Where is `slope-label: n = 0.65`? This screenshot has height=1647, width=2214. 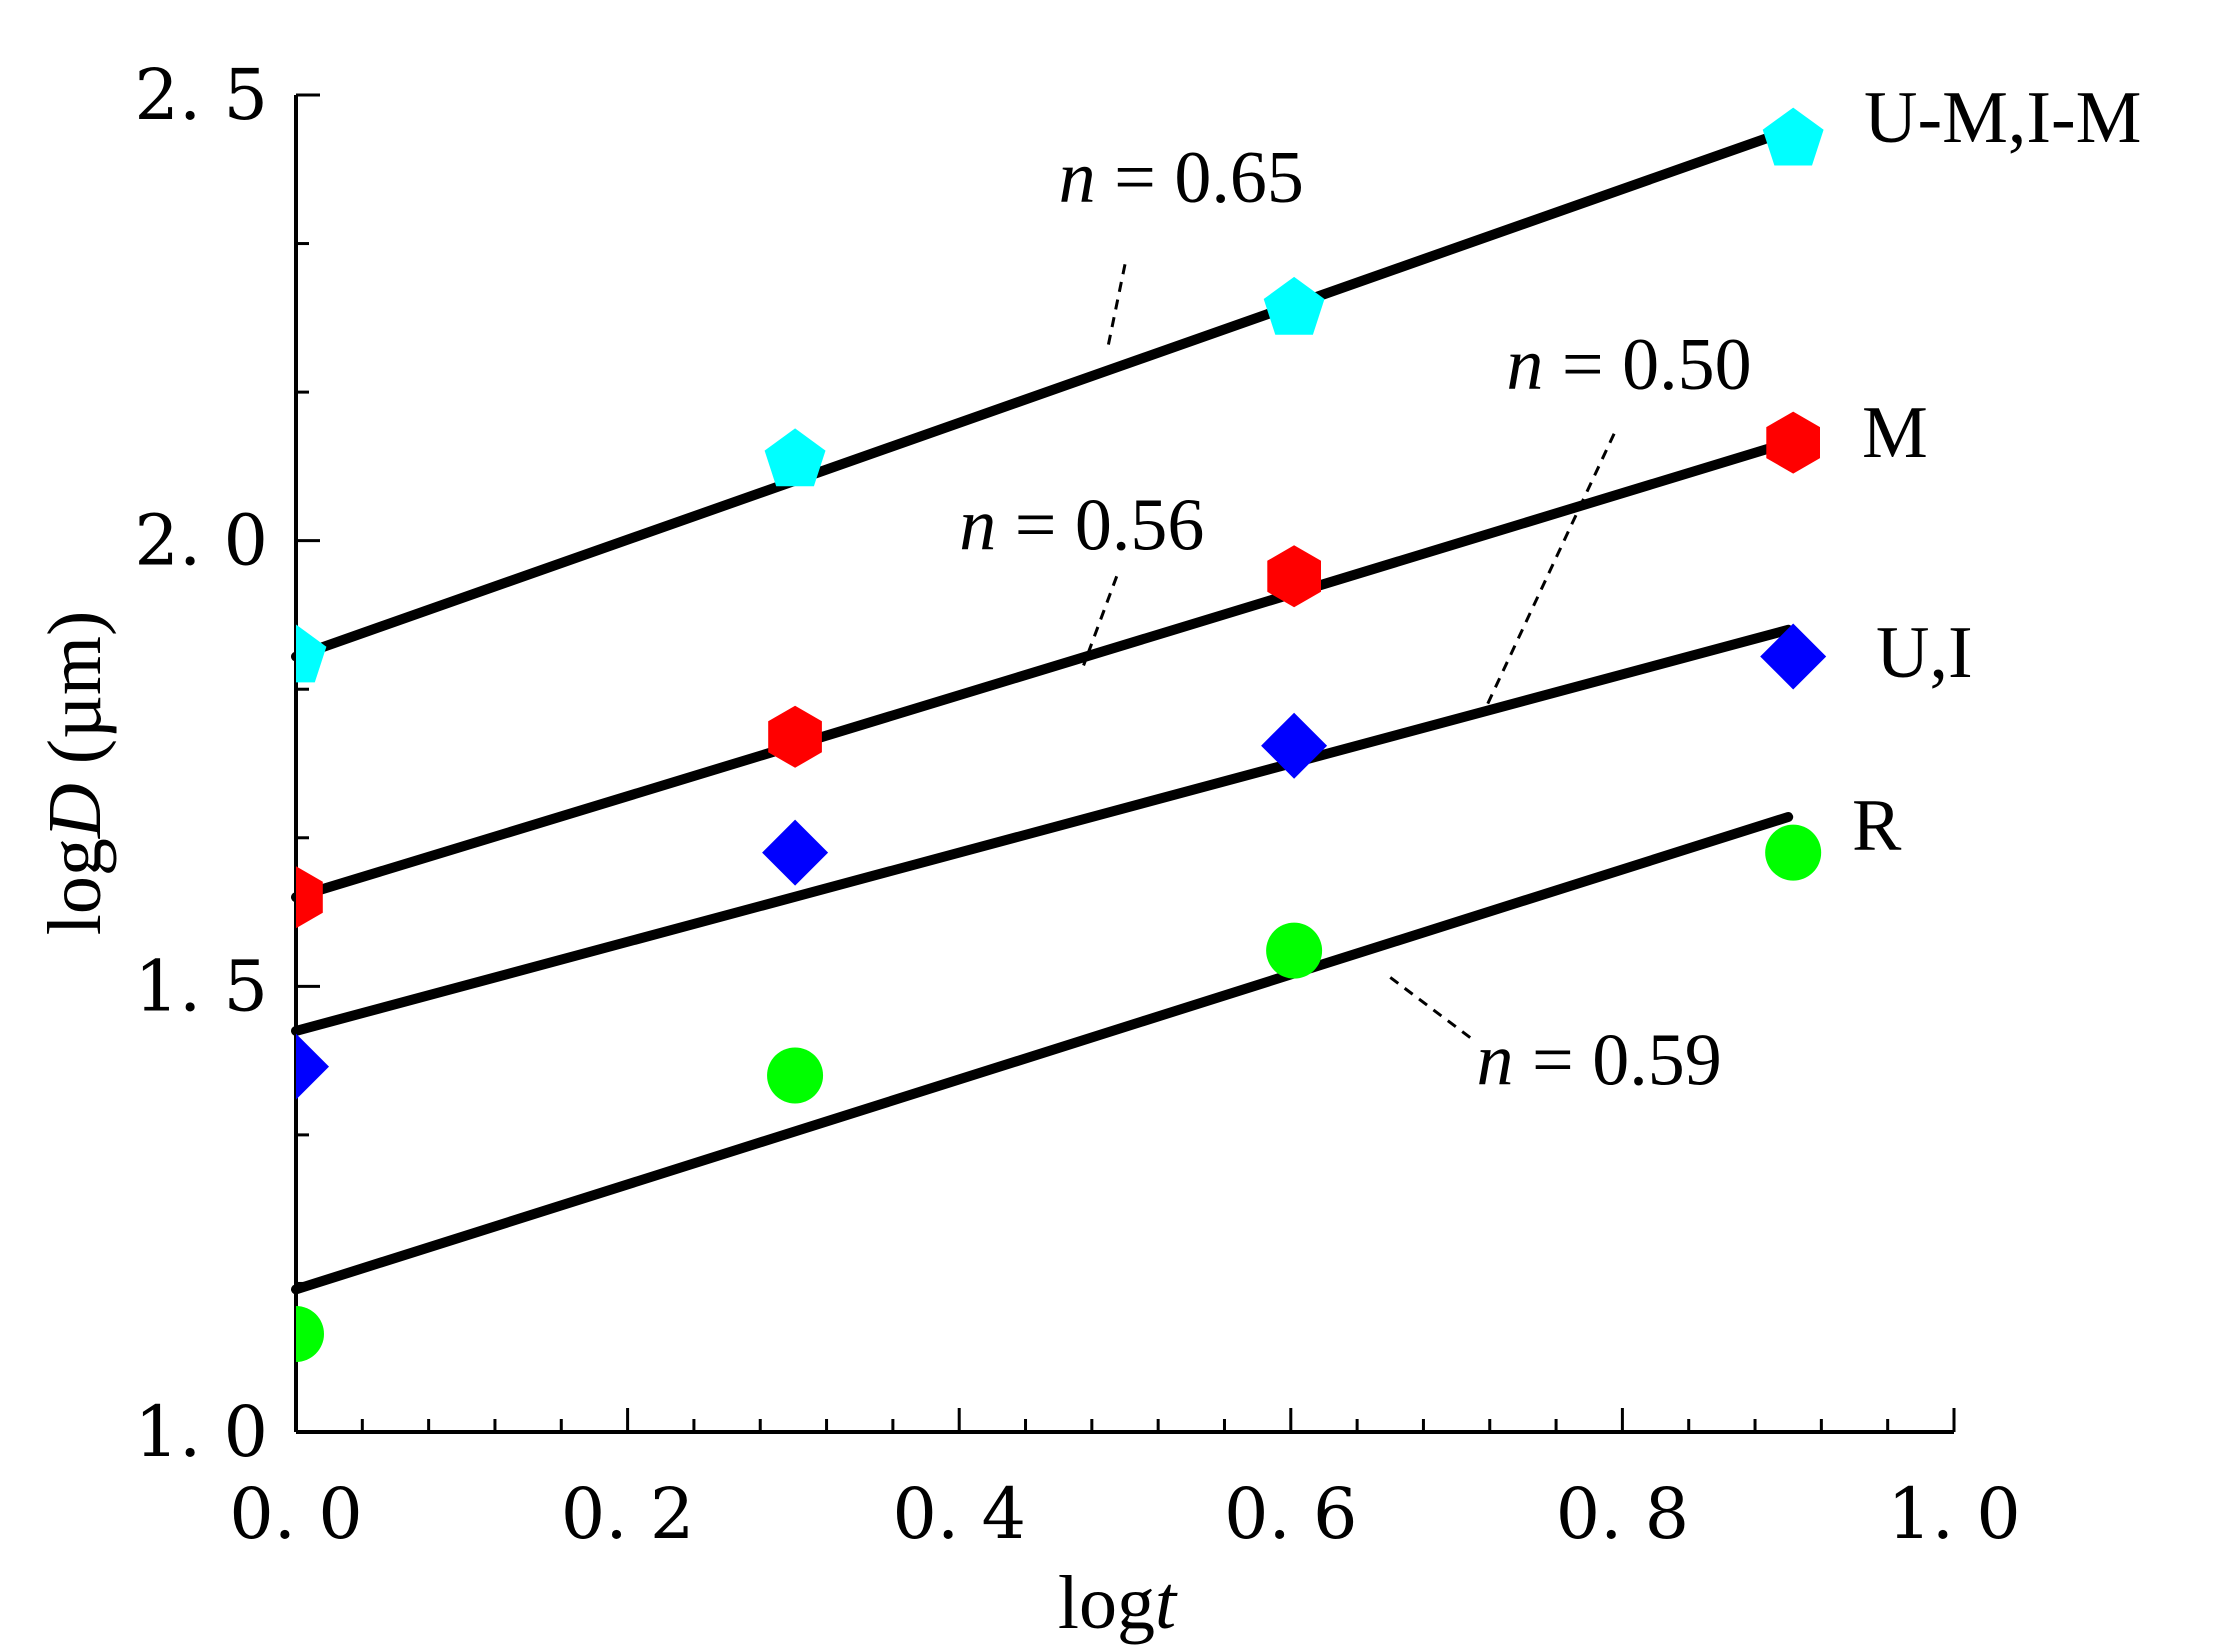 slope-label: n = 0.65 is located at coordinates (1181, 178).